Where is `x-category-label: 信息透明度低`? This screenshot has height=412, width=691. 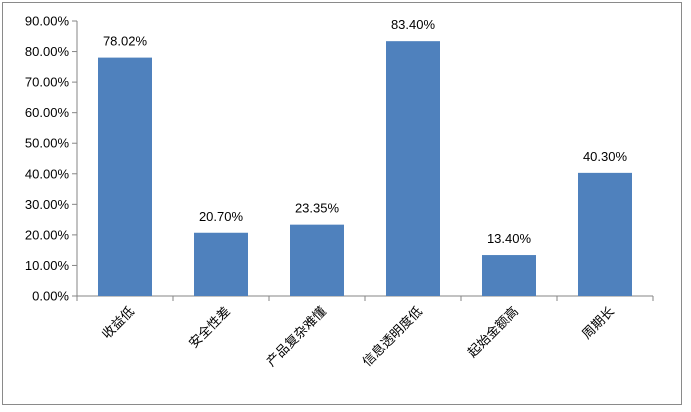 x-category-label: 信息透明度低 is located at coordinates (392, 337).